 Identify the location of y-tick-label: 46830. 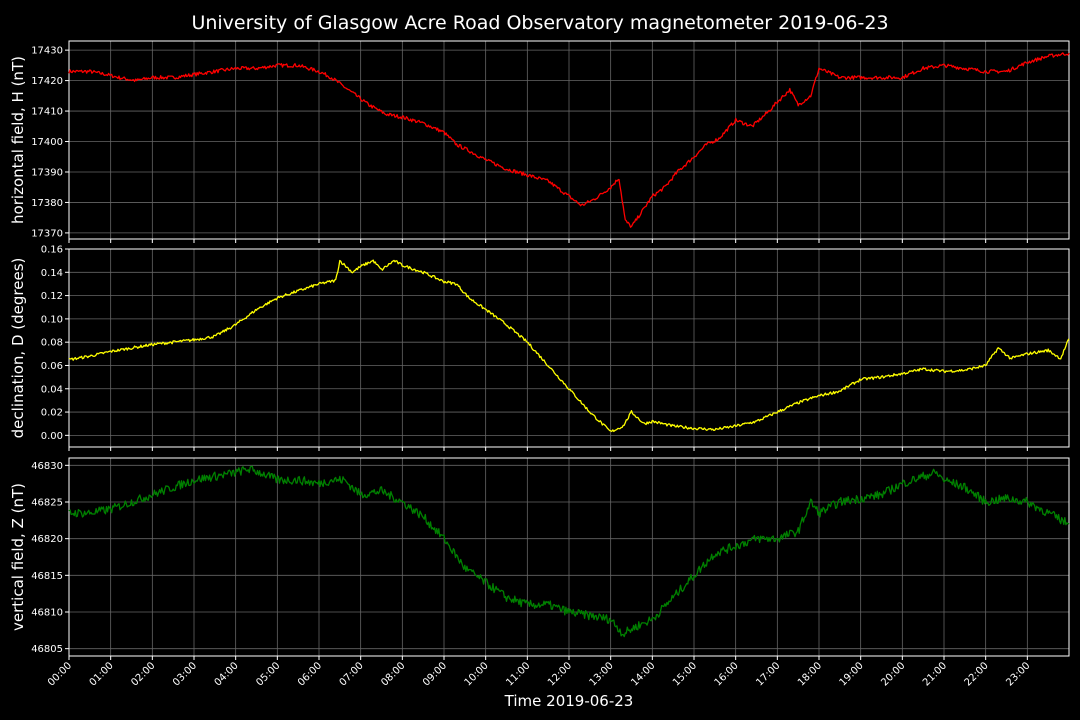
(47, 466).